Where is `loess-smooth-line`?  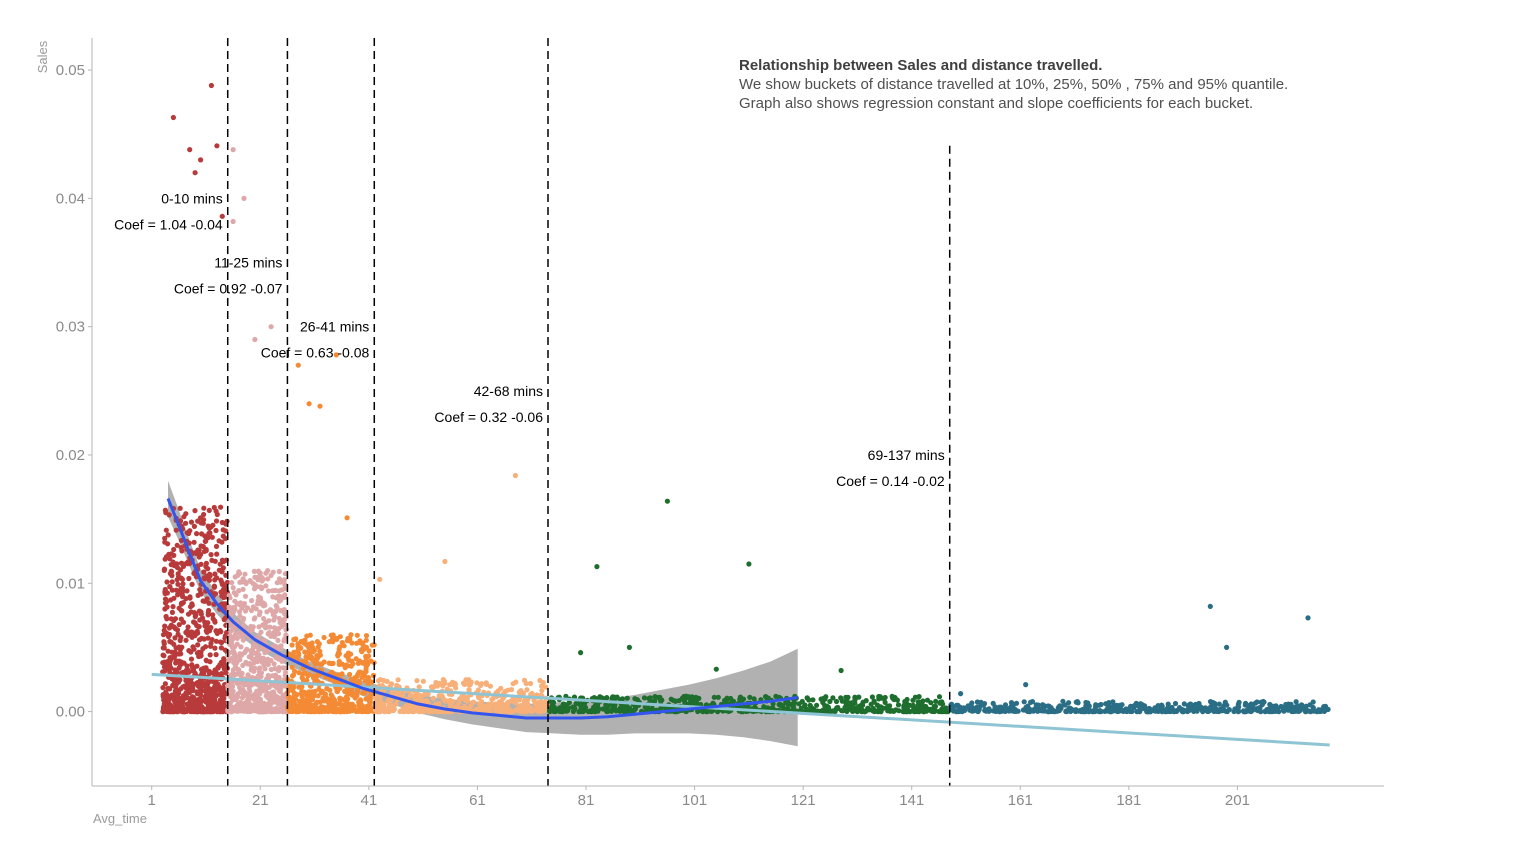 loess-smooth-line is located at coordinates (482, 609).